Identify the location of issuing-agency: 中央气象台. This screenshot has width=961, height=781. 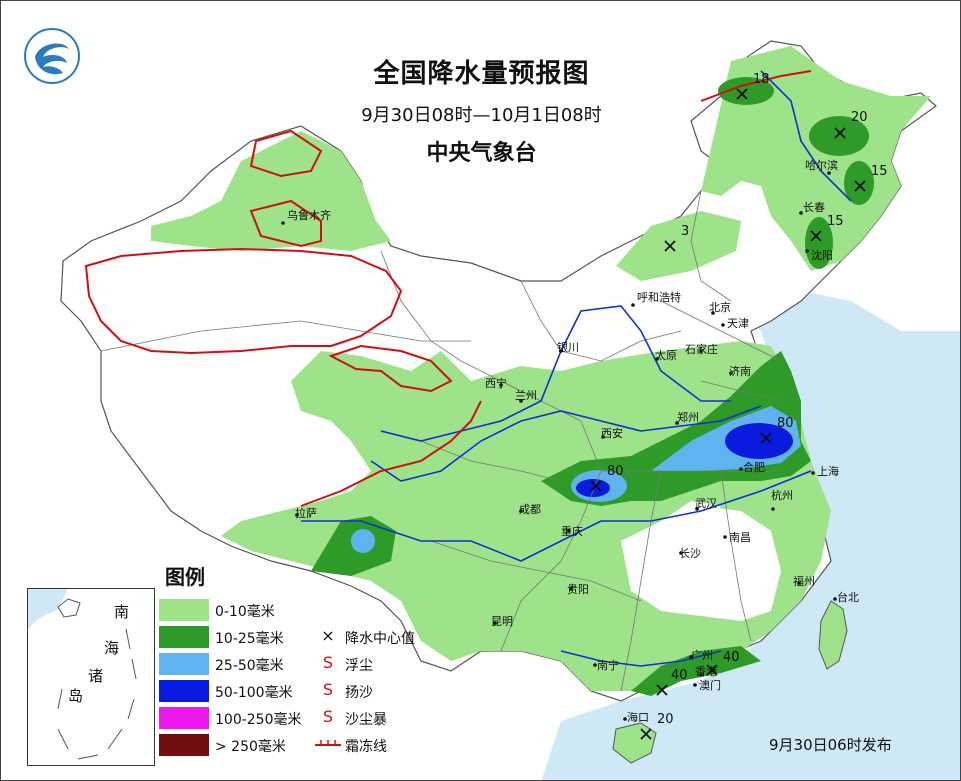
(481, 153).